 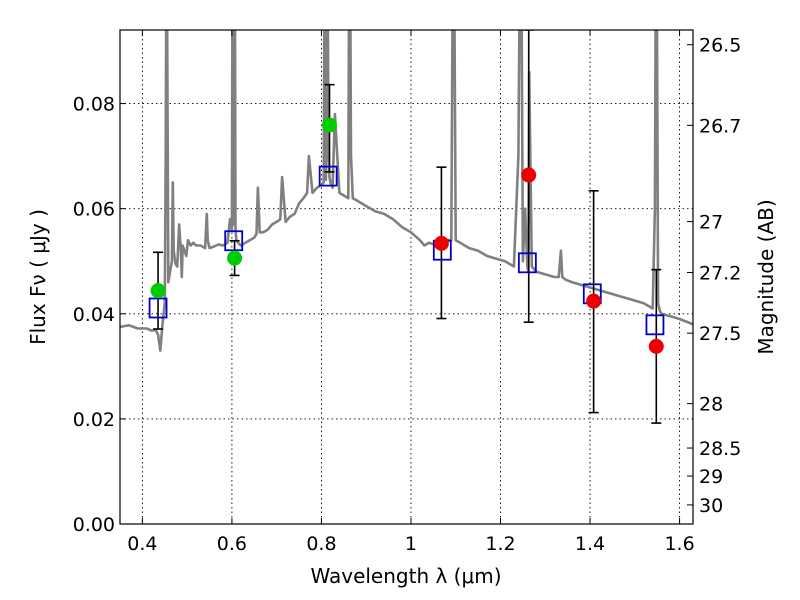 I want to click on right-tick-label: 27.2, so click(x=720, y=273).